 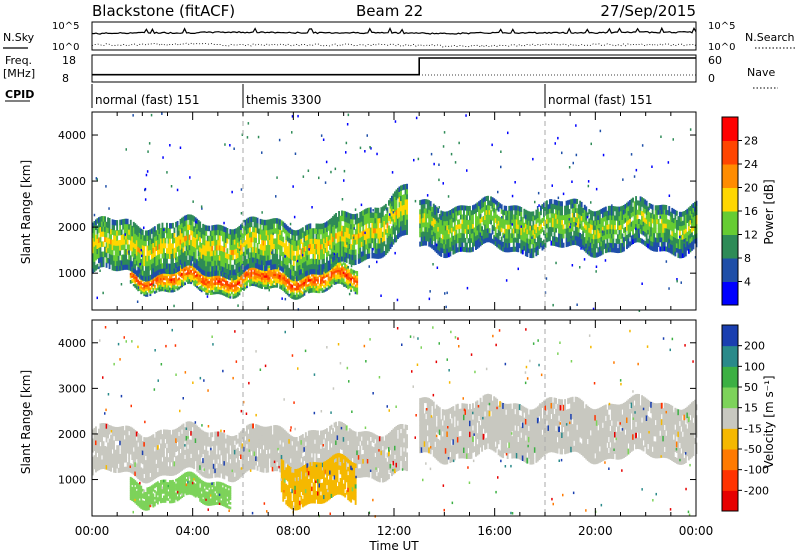 I want to click on freq-label: Freq., so click(x=18, y=60).